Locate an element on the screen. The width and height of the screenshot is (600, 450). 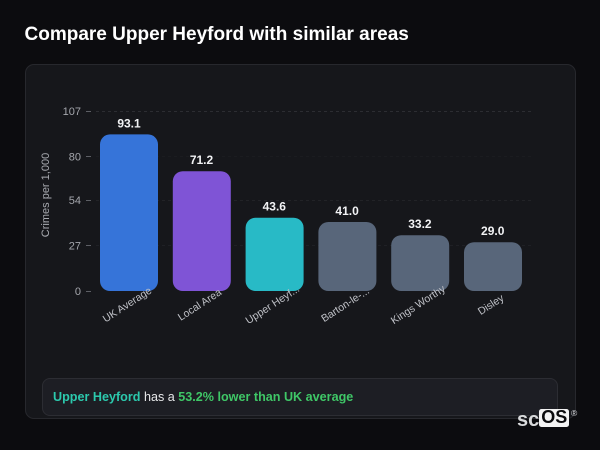
svg-text: Disley is located at coordinates (491, 305).